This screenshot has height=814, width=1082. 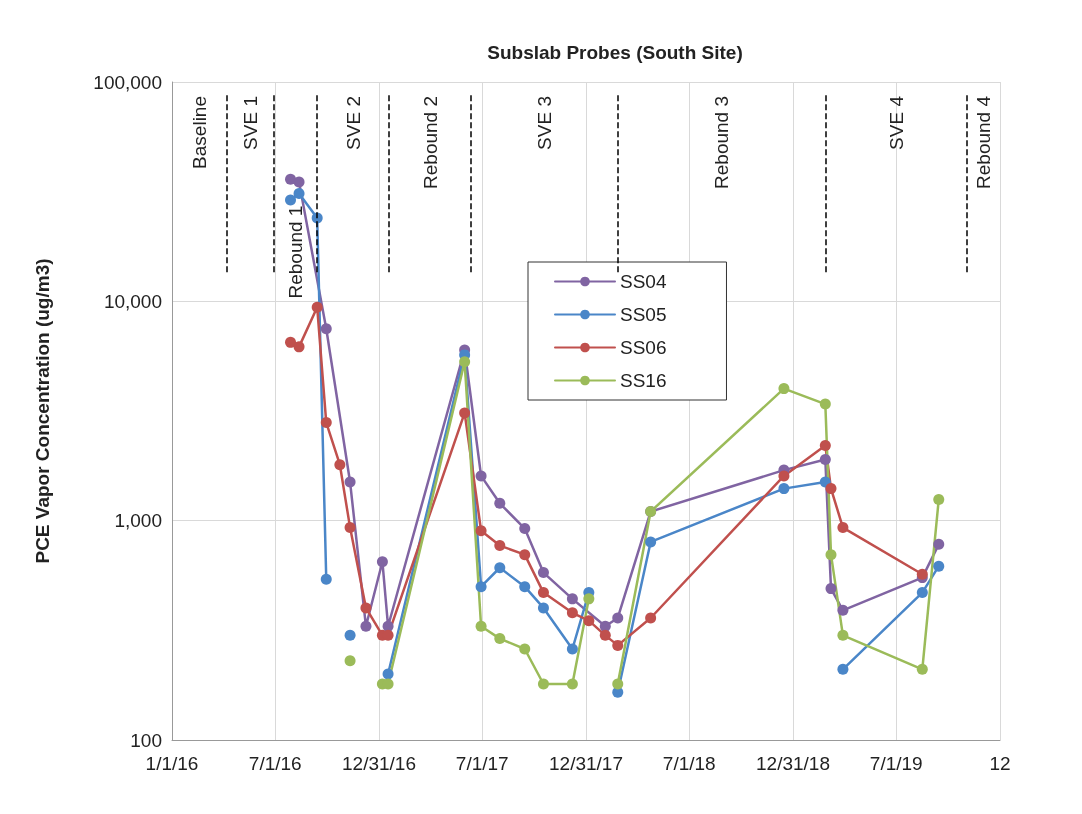 I want to click on annotation: Rebound 1, so click(x=295, y=252).